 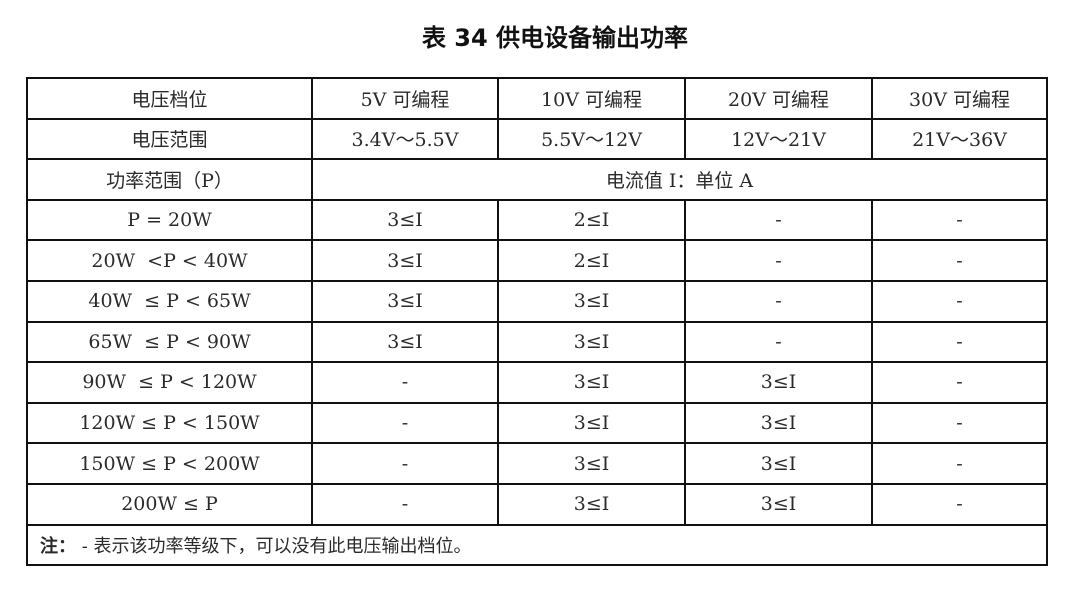 I want to click on table-row: 90W ≤ P < 120W -3≤I 3≤I -, so click(x=537, y=382).